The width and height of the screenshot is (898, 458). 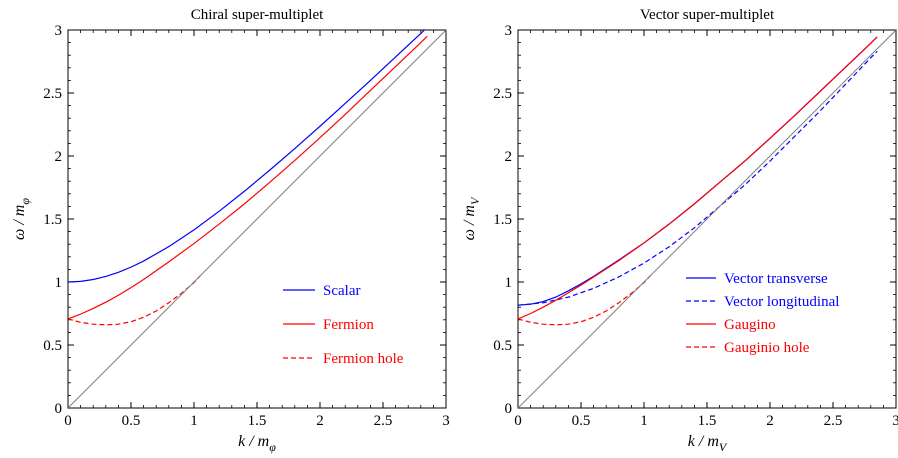 I want to click on legend-label: Vector transverse, so click(x=776, y=279).